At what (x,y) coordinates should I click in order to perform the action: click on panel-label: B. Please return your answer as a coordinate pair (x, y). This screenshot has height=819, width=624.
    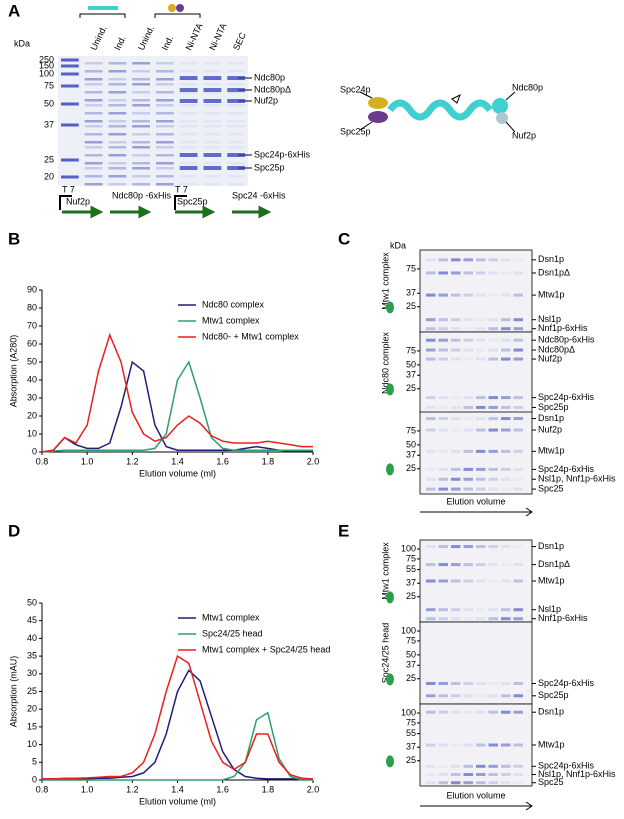
    Looking at the image, I should click on (14, 238).